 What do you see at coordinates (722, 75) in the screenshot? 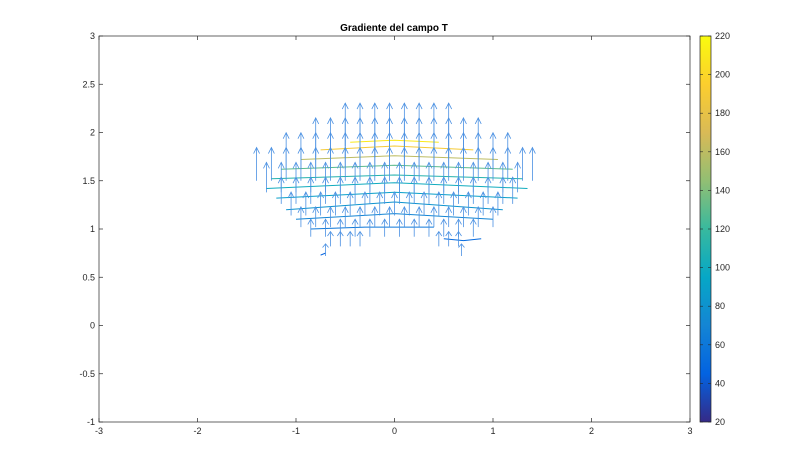
I see `colorbar-tick-label: 200` at bounding box center [722, 75].